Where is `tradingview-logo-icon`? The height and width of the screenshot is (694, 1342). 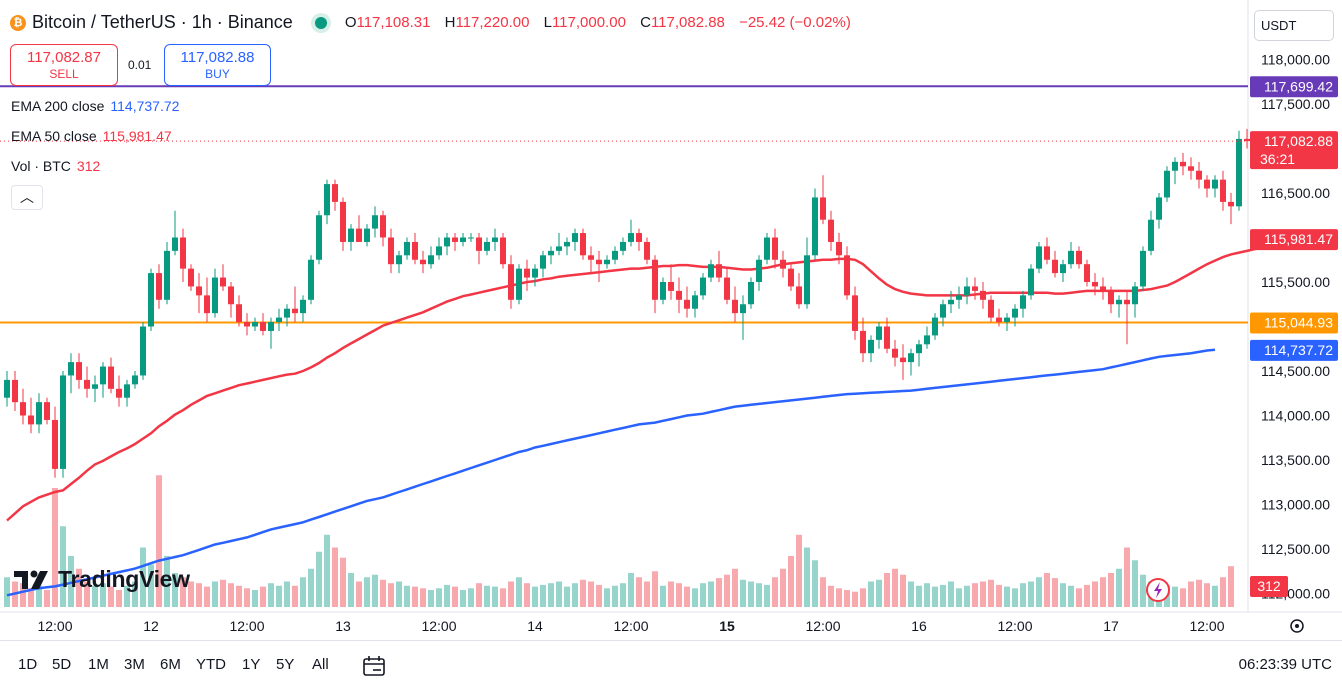
tradingview-logo-icon is located at coordinates (31, 579).